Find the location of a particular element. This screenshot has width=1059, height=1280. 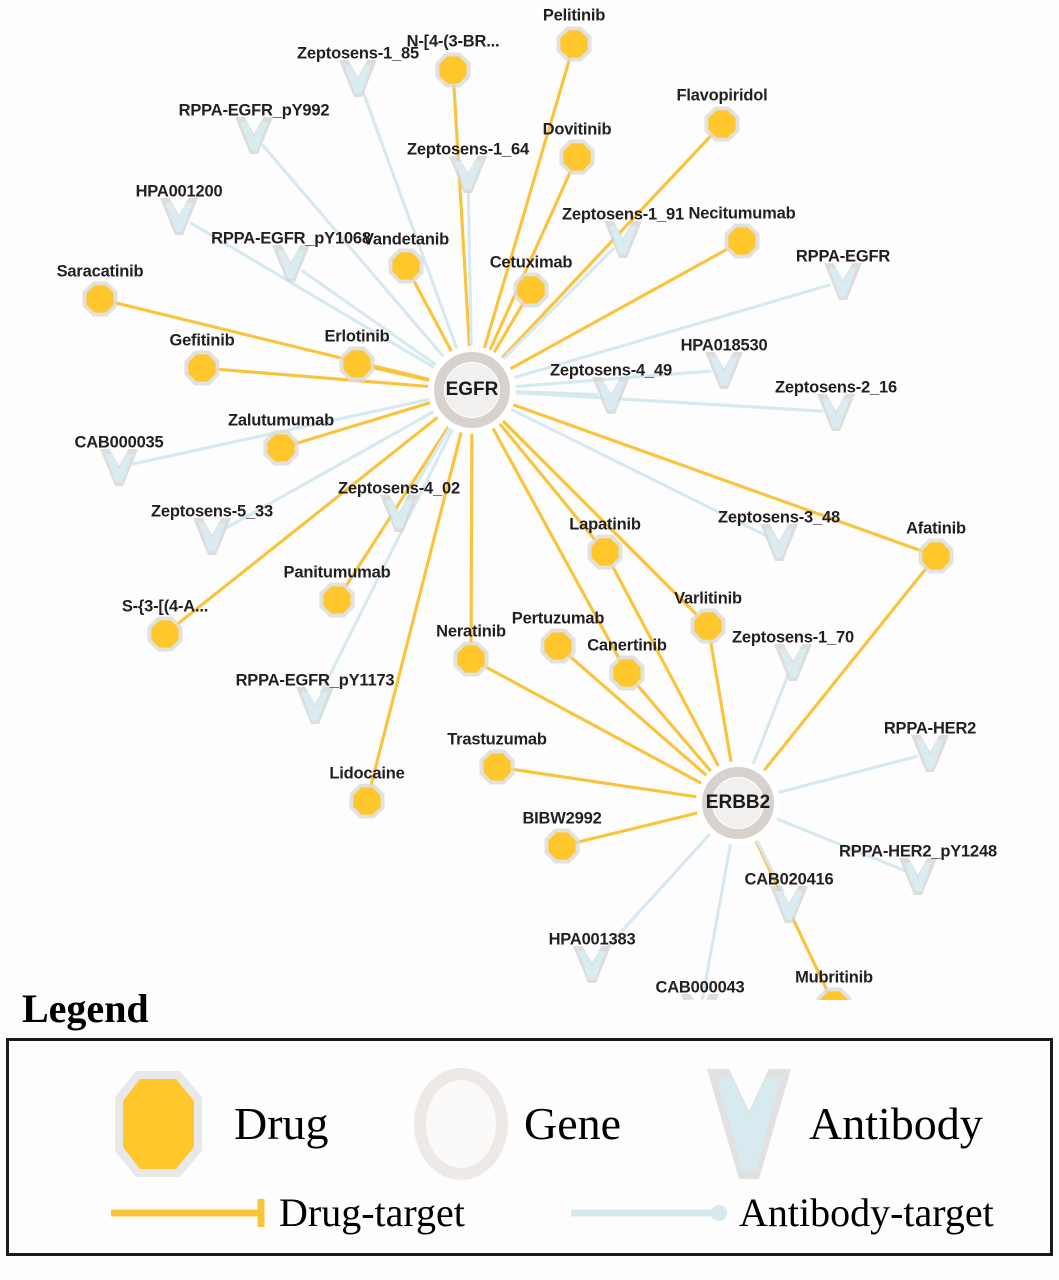

legend-node-drug: Drug is located at coordinates (221, 1124).